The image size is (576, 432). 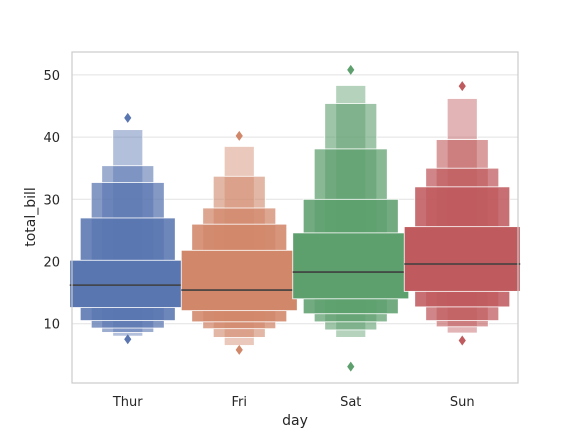 I want to click on x-tick-label: Thur, so click(x=127, y=402).